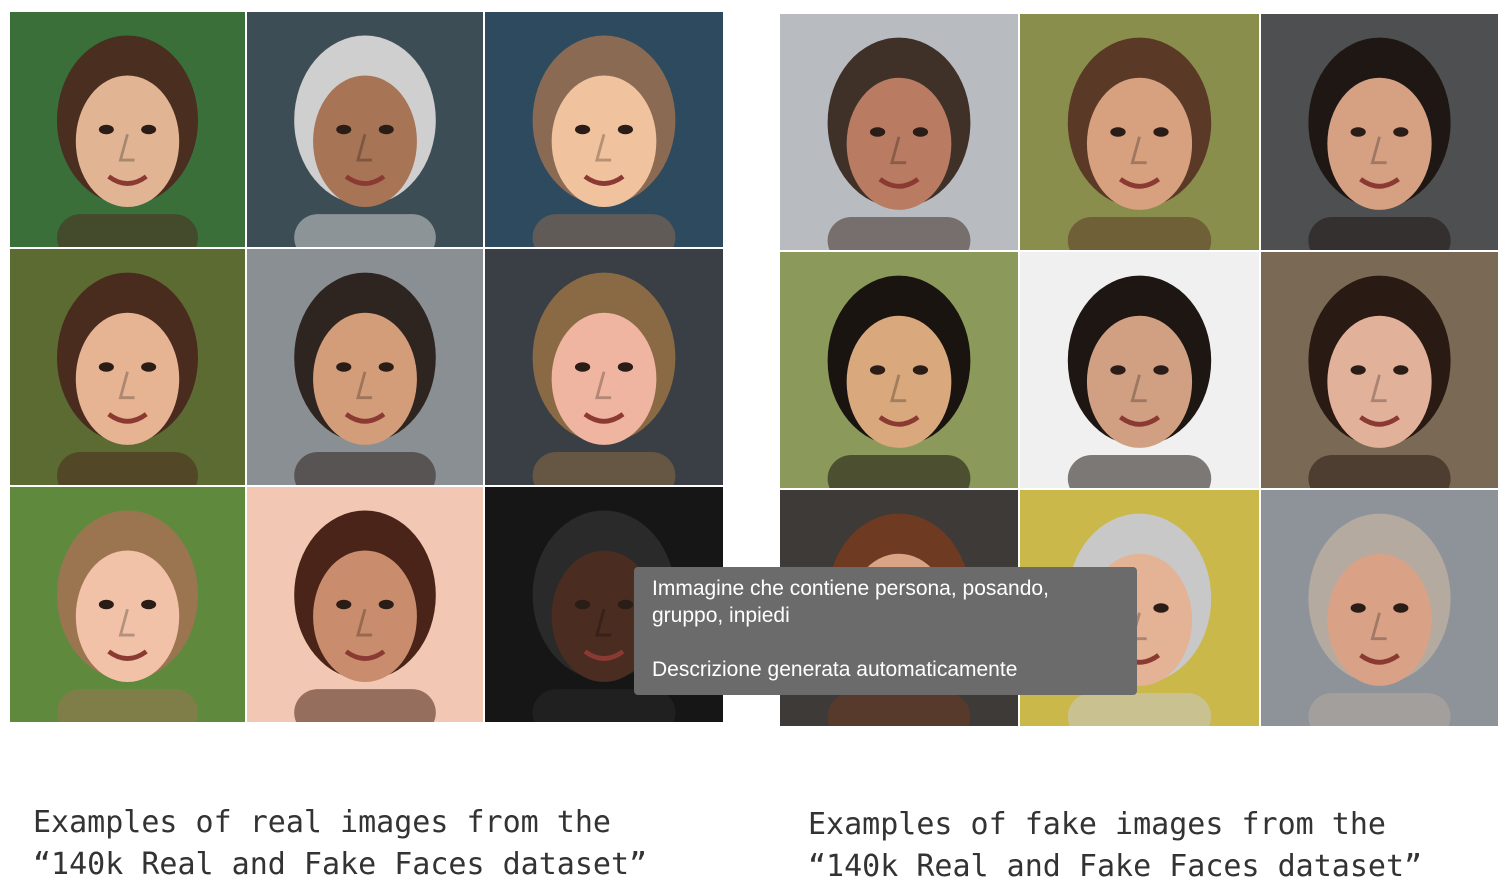  What do you see at coordinates (322, 822) in the screenshot?
I see `real-caption-line1: Examples of real images from the` at bounding box center [322, 822].